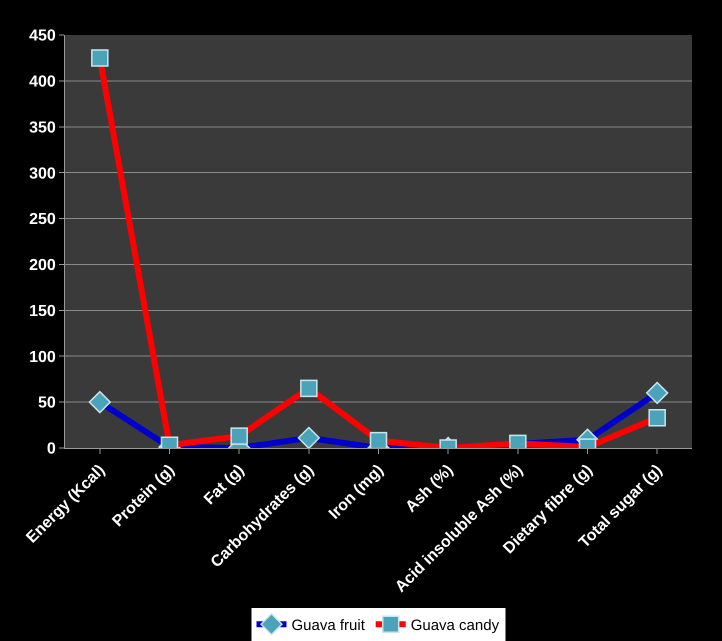  Describe the element at coordinates (51, 449) in the screenshot. I see `y-tick-label: 0` at that location.